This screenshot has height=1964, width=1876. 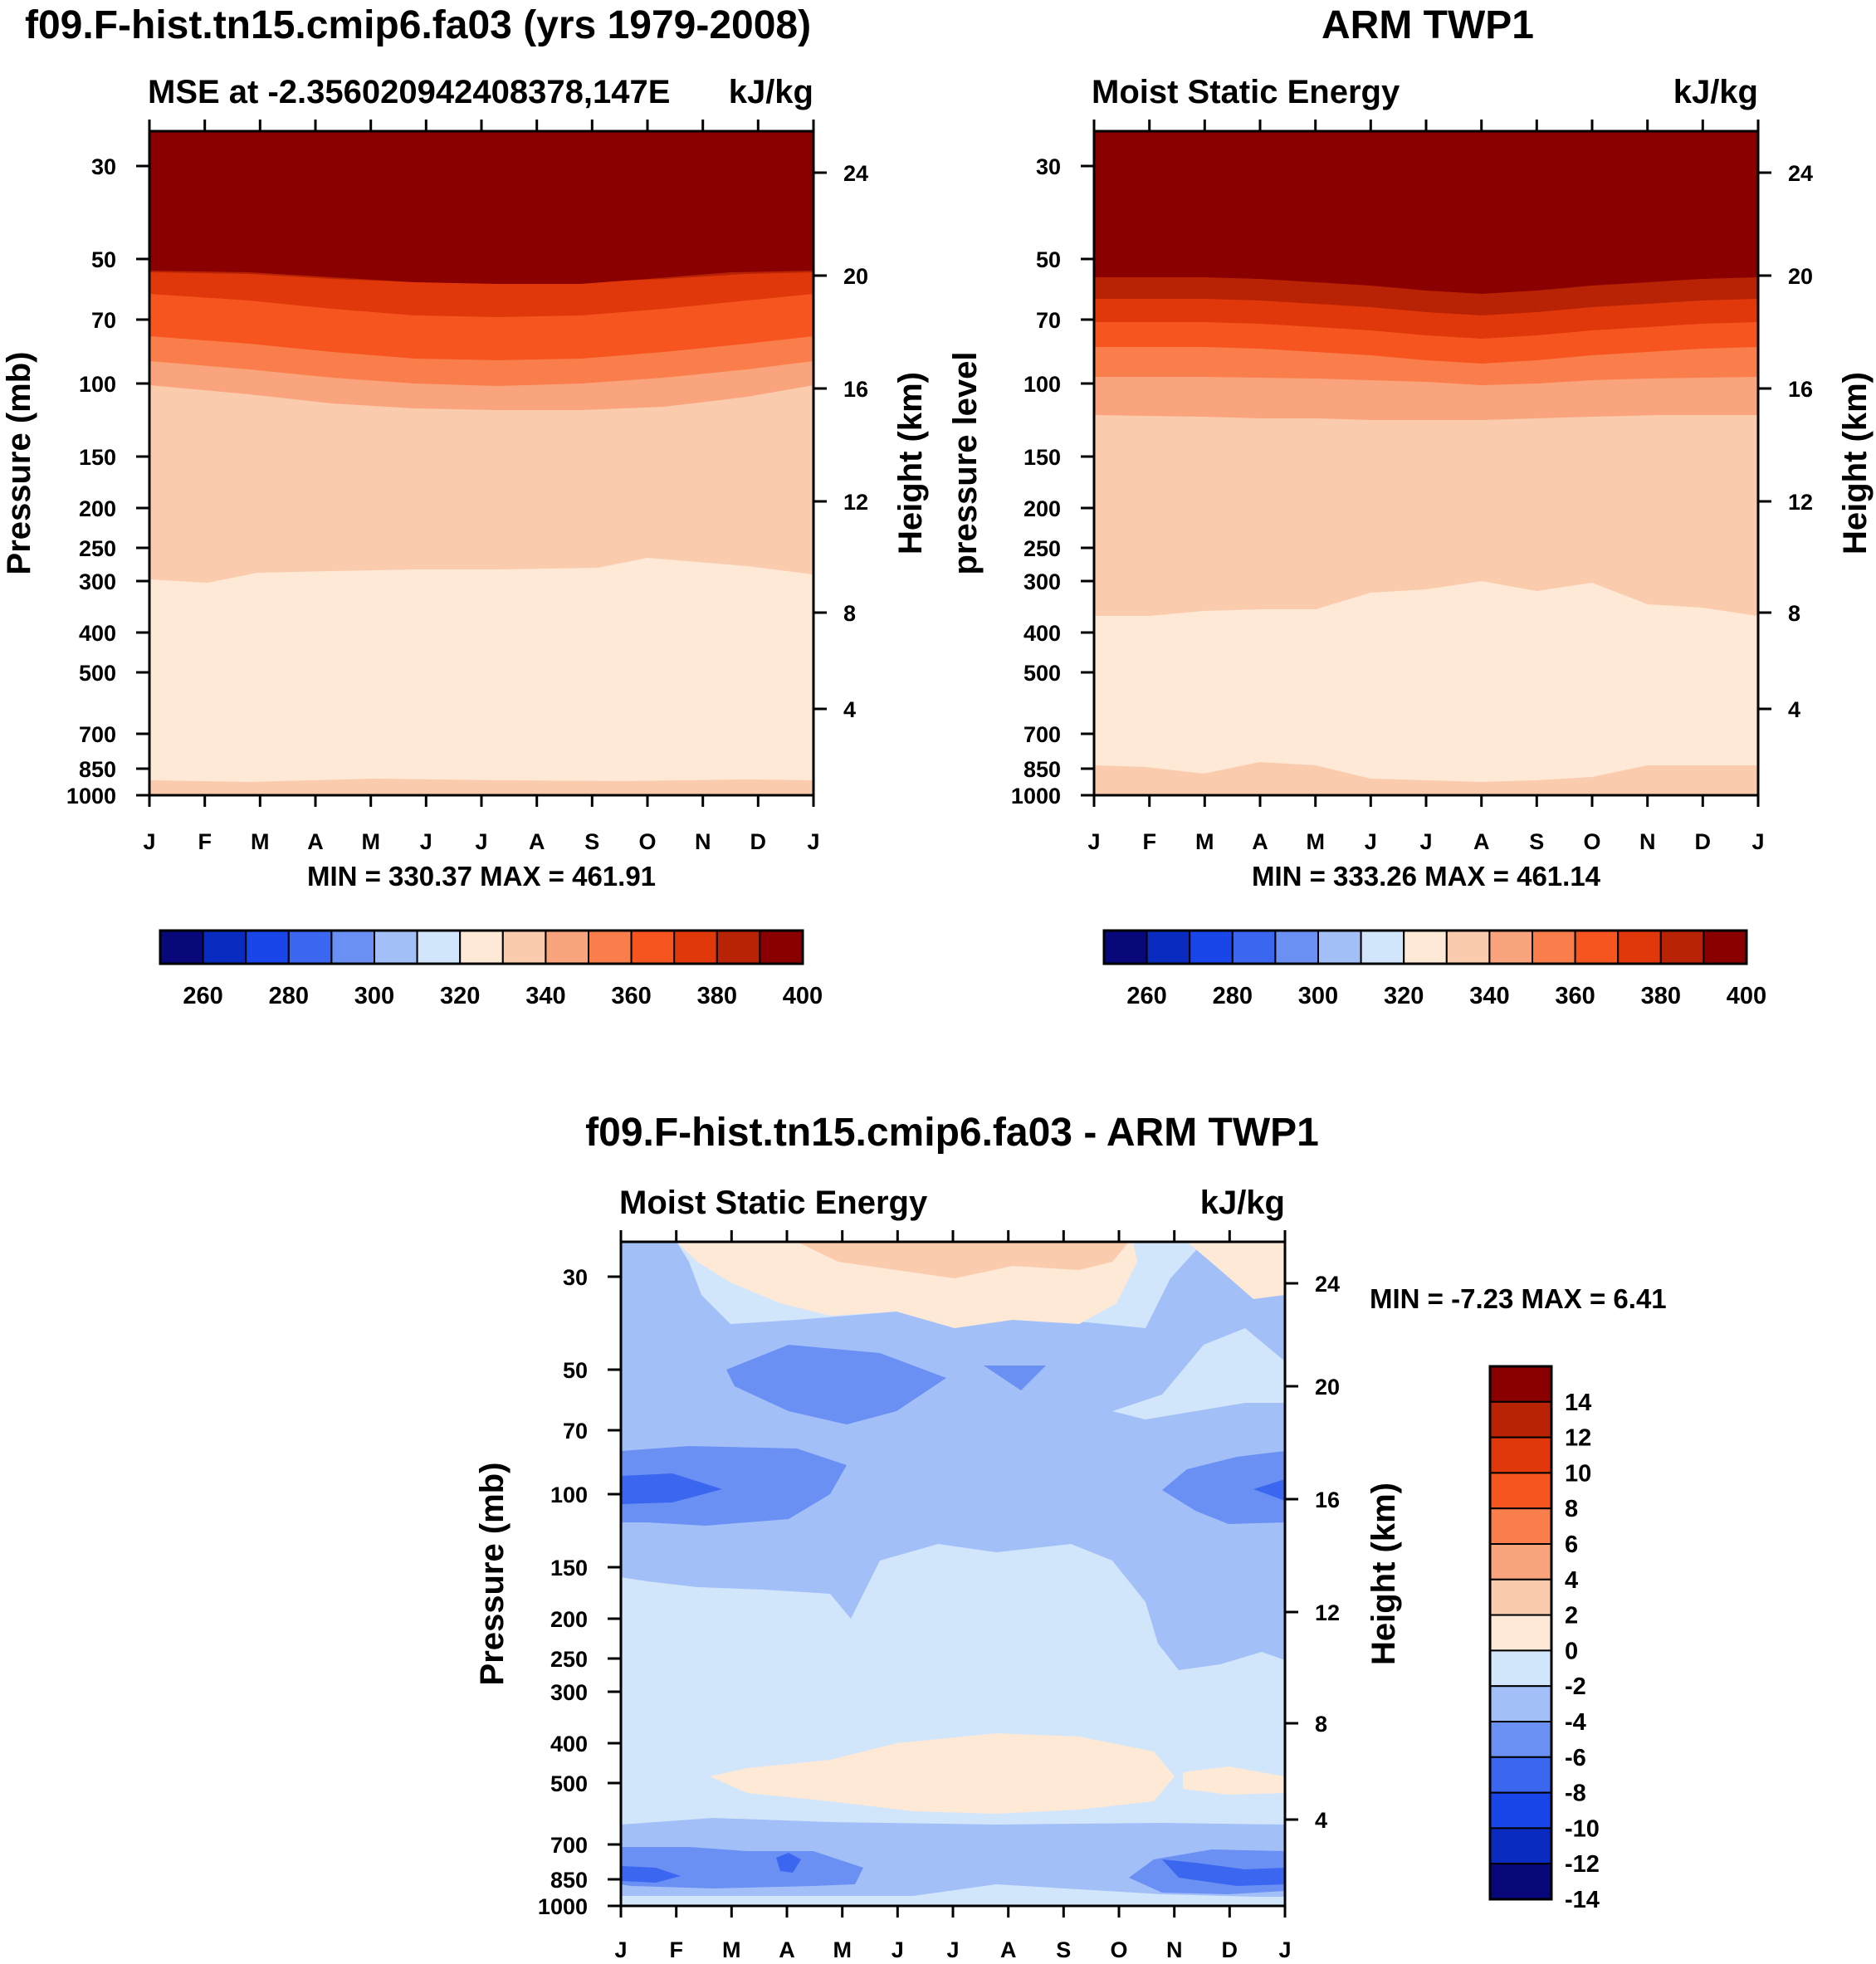 What do you see at coordinates (1576, 1794) in the screenshot?
I see `colorbar-label: -8` at bounding box center [1576, 1794].